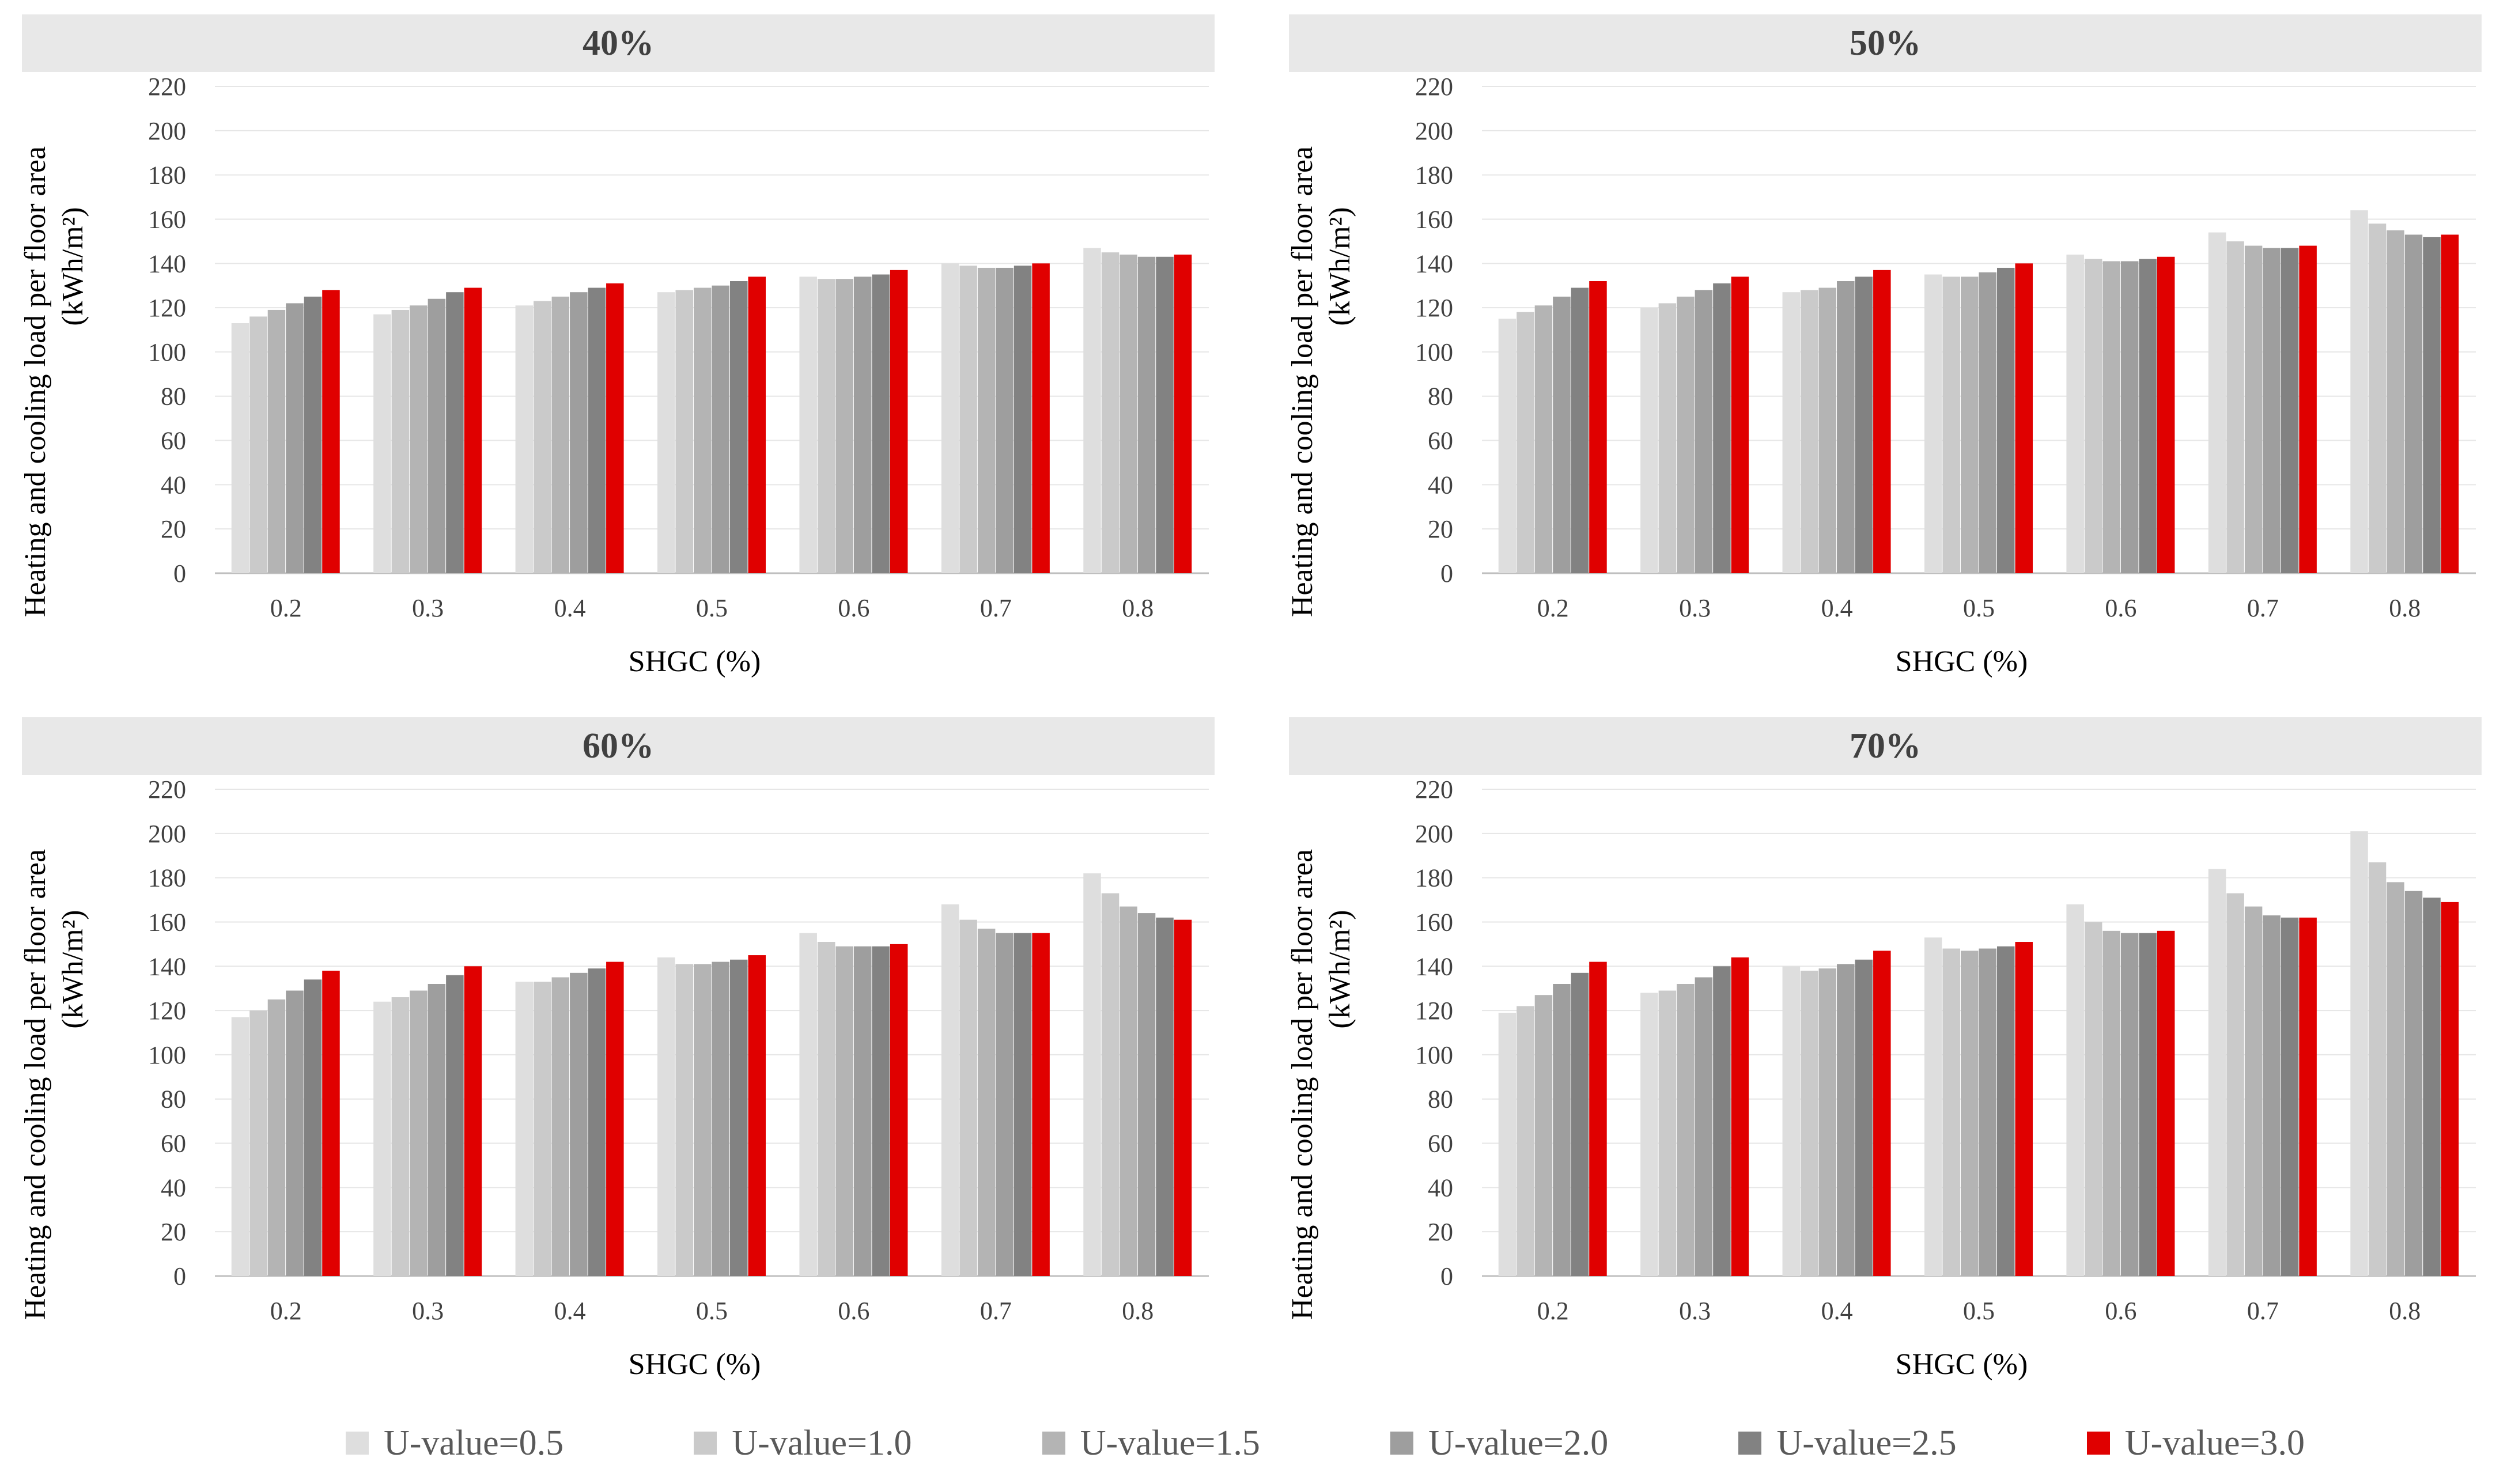 This screenshot has width=2496, height=1484. What do you see at coordinates (474, 1443) in the screenshot?
I see `legend-label: U-value=0.5` at bounding box center [474, 1443].